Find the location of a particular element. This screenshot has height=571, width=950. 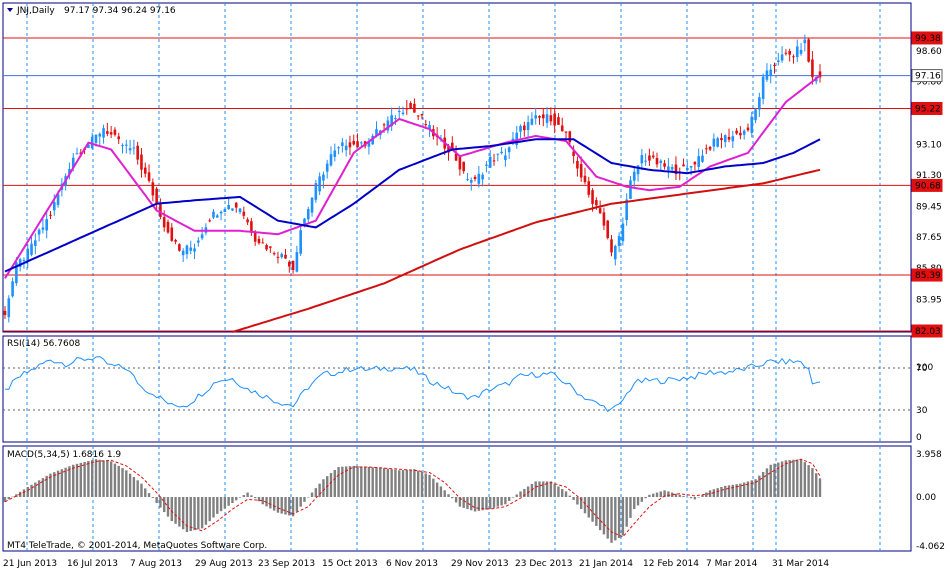

price-tick-label: 89.45 is located at coordinates (929, 207).